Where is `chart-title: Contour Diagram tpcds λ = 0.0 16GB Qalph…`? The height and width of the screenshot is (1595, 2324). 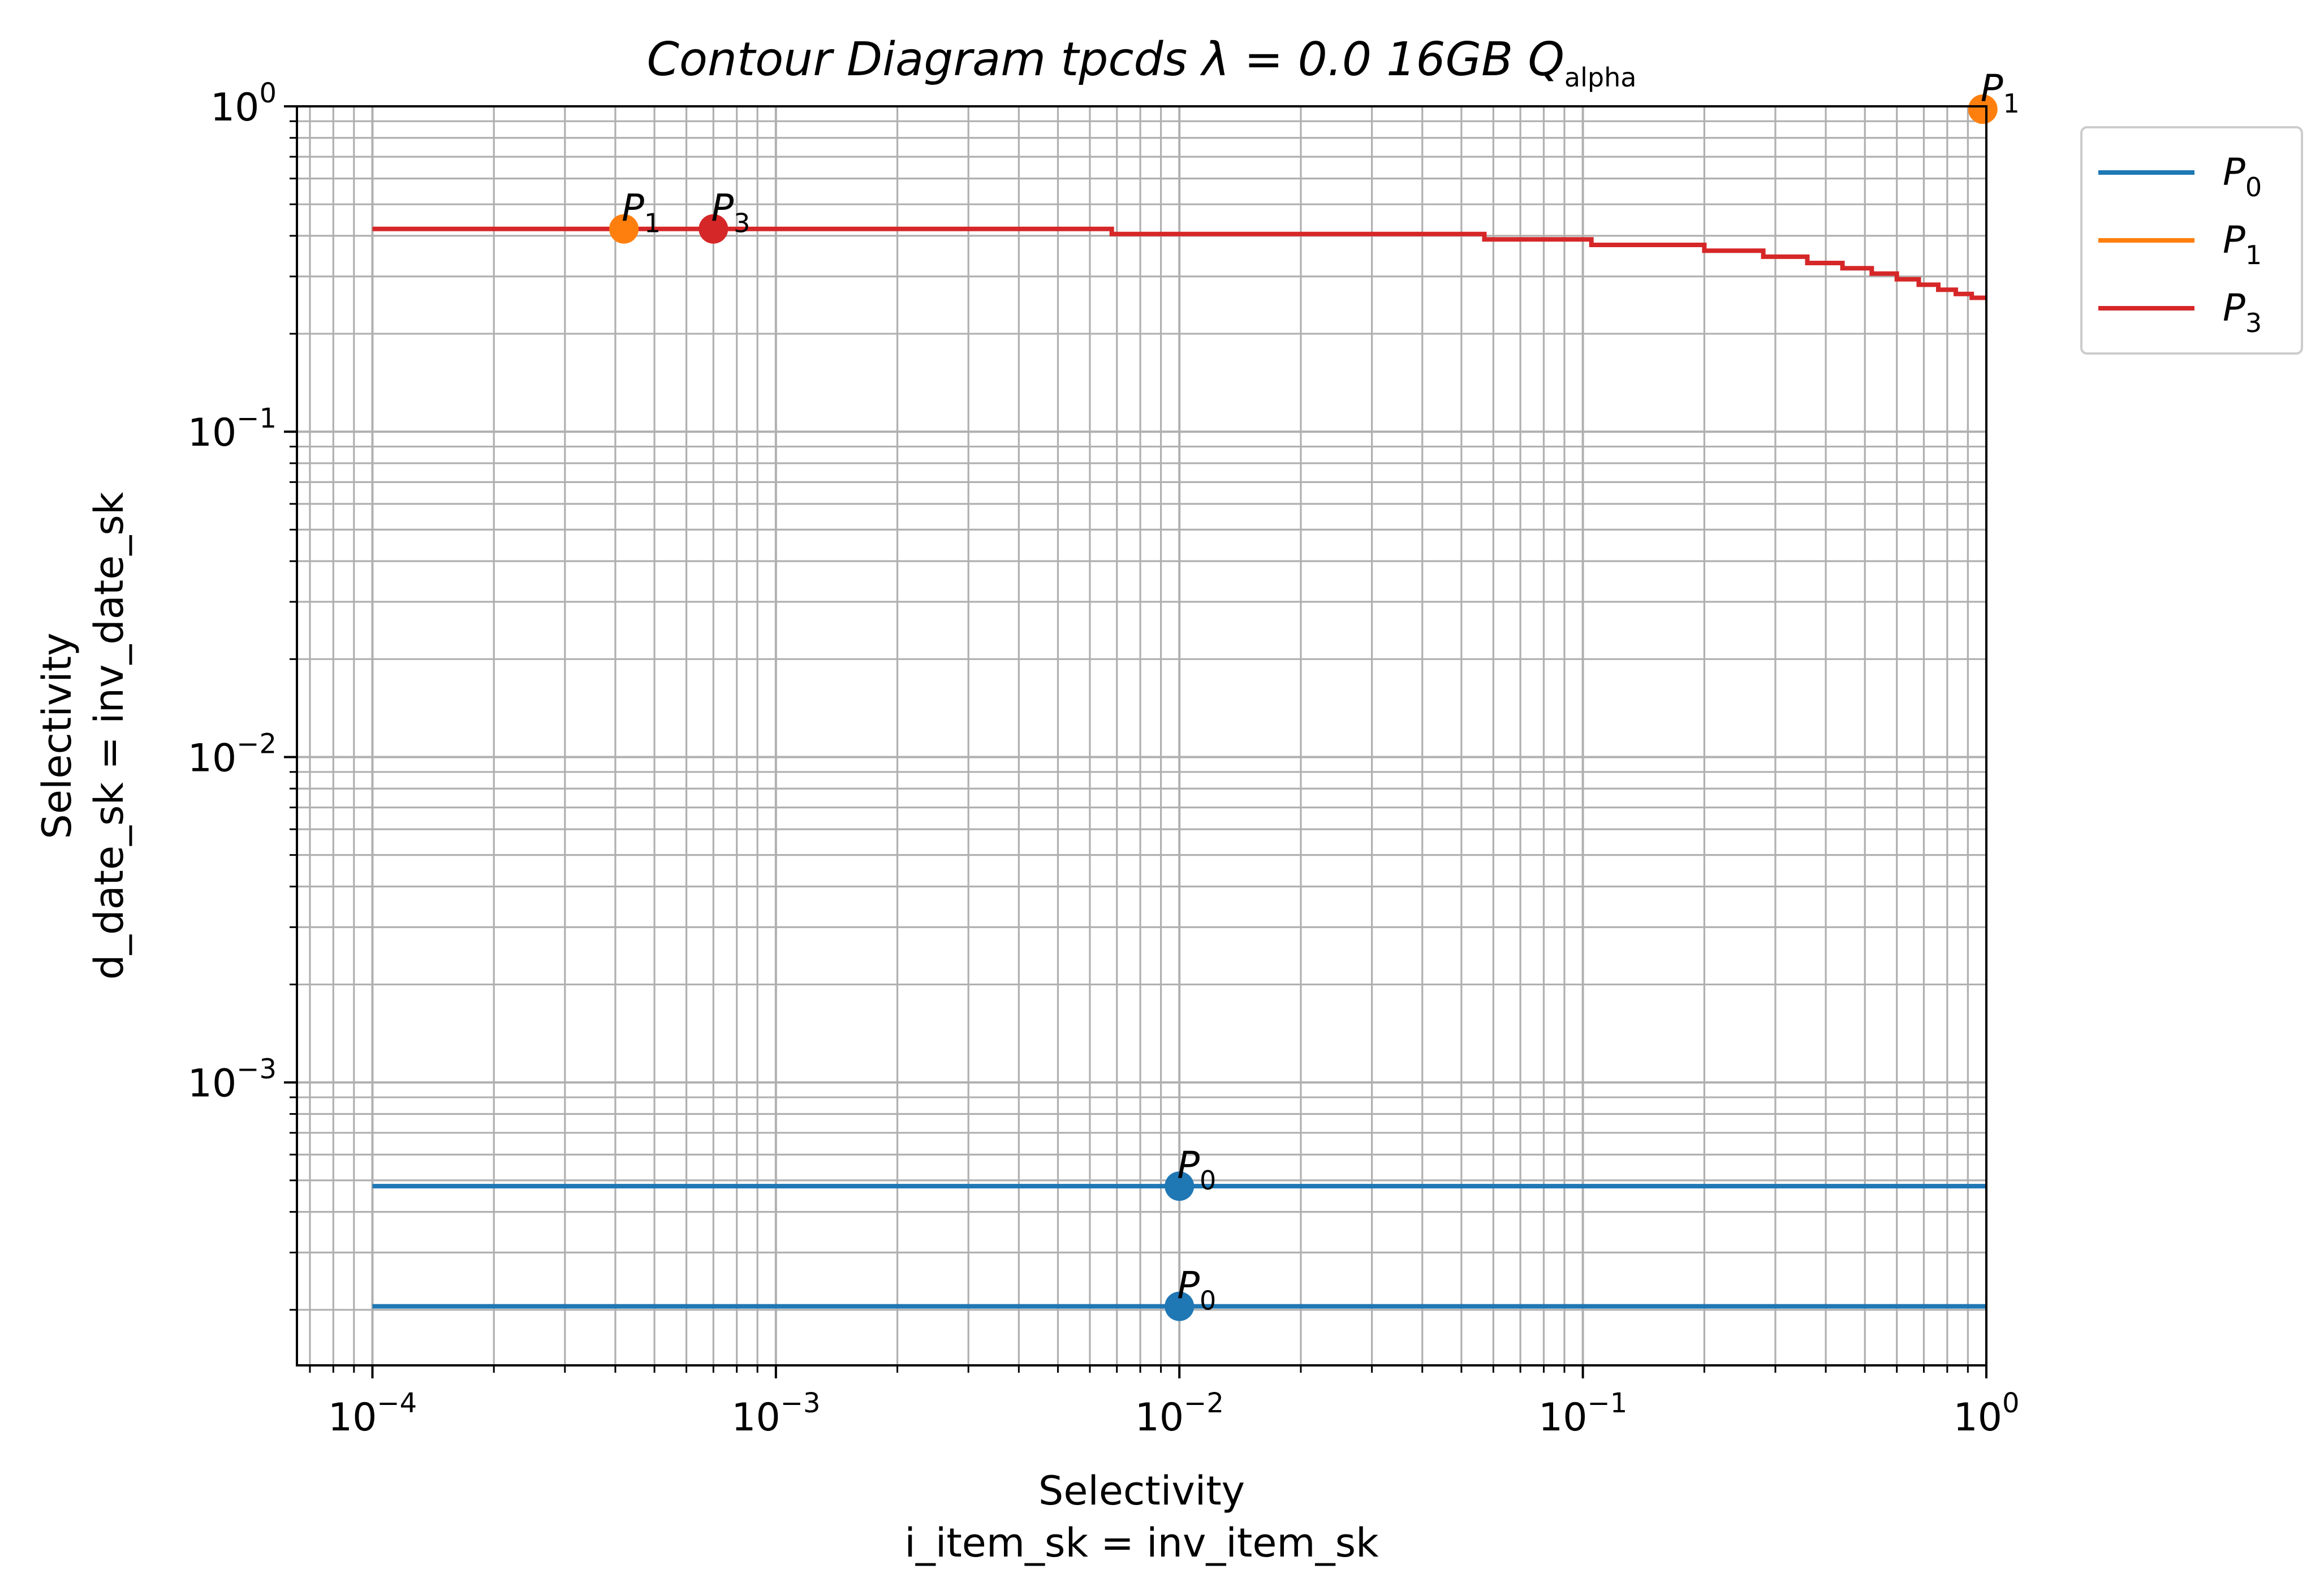 chart-title: Contour Diagram tpcds λ = 0.0 16GB Qalph… is located at coordinates (1142, 63).